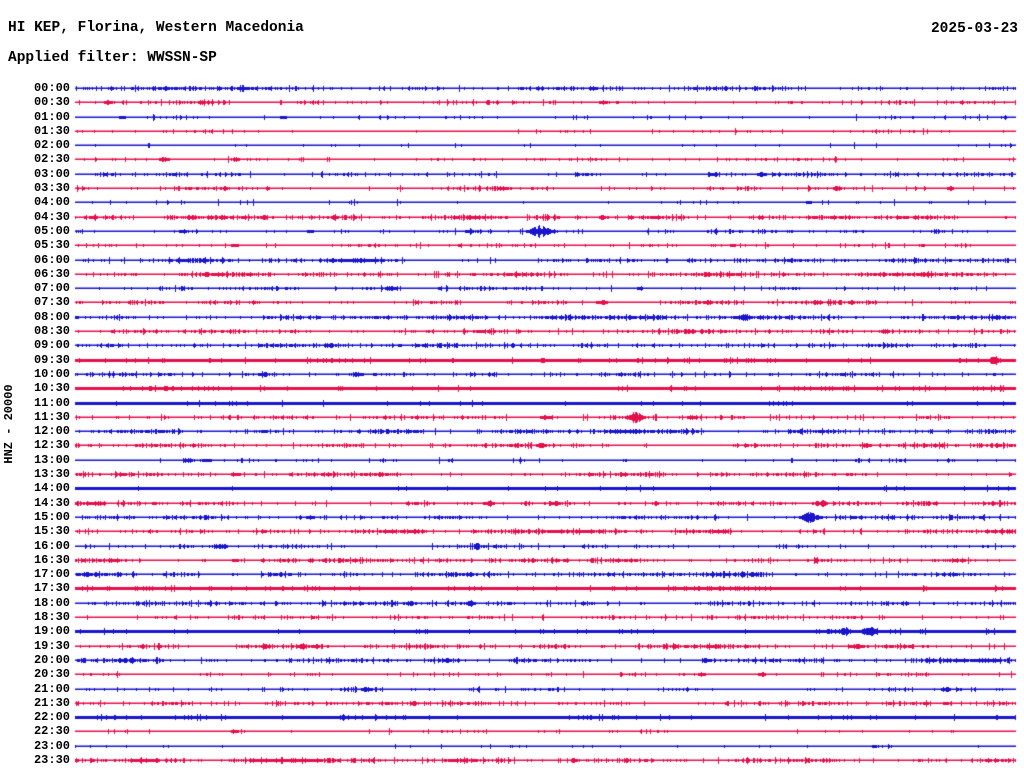 Image resolution: width=1024 pixels, height=780 pixels. I want to click on time-label: 13:00, so click(51, 460).